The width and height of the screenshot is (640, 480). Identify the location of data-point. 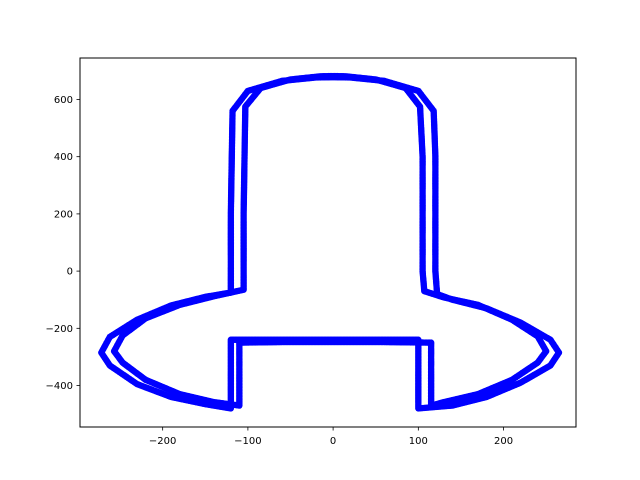
(242, 290).